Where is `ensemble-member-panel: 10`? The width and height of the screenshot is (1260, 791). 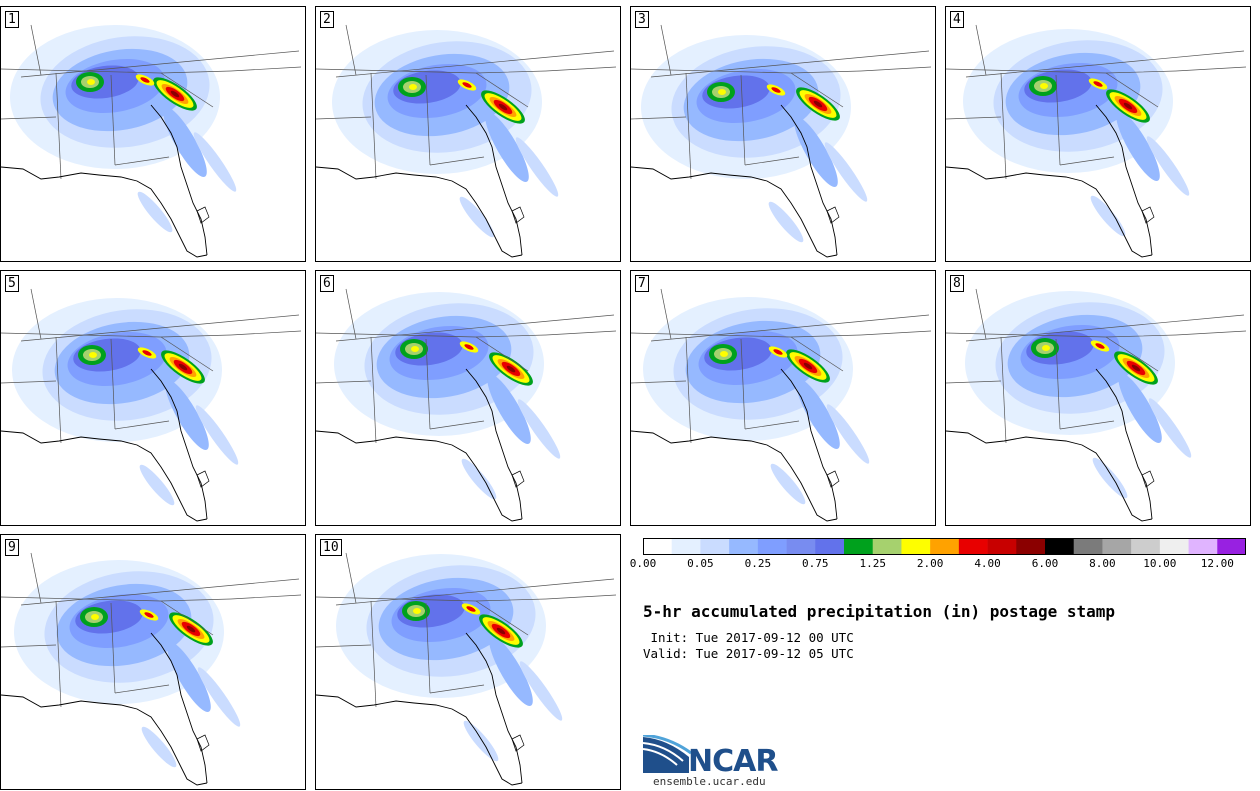
ensemble-member-panel: 10 is located at coordinates (468, 662).